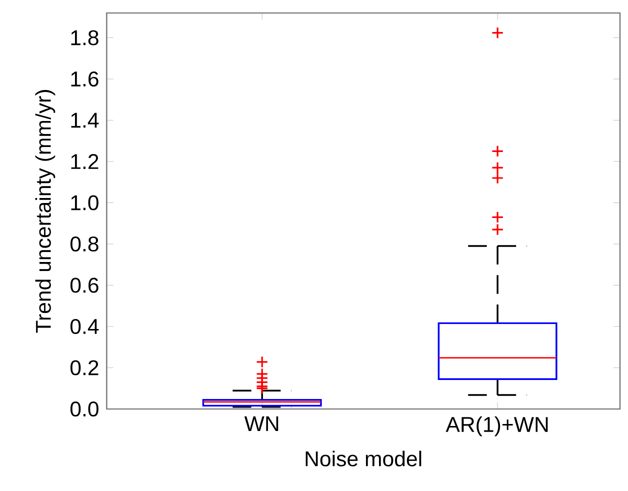  I want to click on y-tick-label: 0.4, so click(84, 326).